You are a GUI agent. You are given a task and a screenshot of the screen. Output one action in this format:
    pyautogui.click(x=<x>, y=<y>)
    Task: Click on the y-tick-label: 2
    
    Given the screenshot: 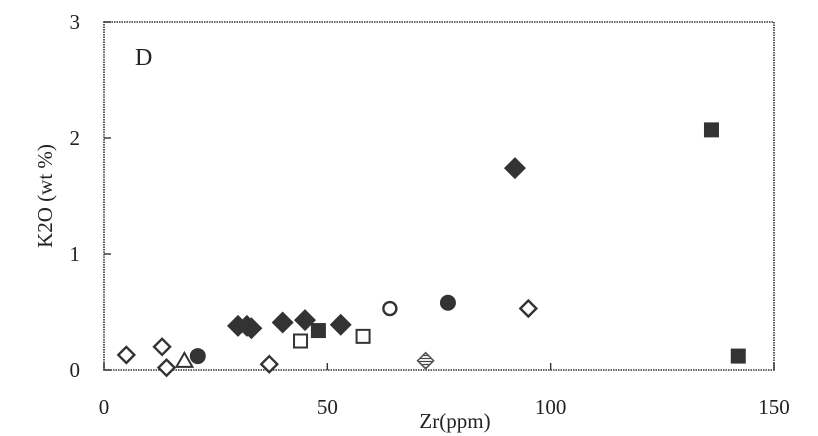 What is the action you would take?
    pyautogui.click(x=75, y=138)
    